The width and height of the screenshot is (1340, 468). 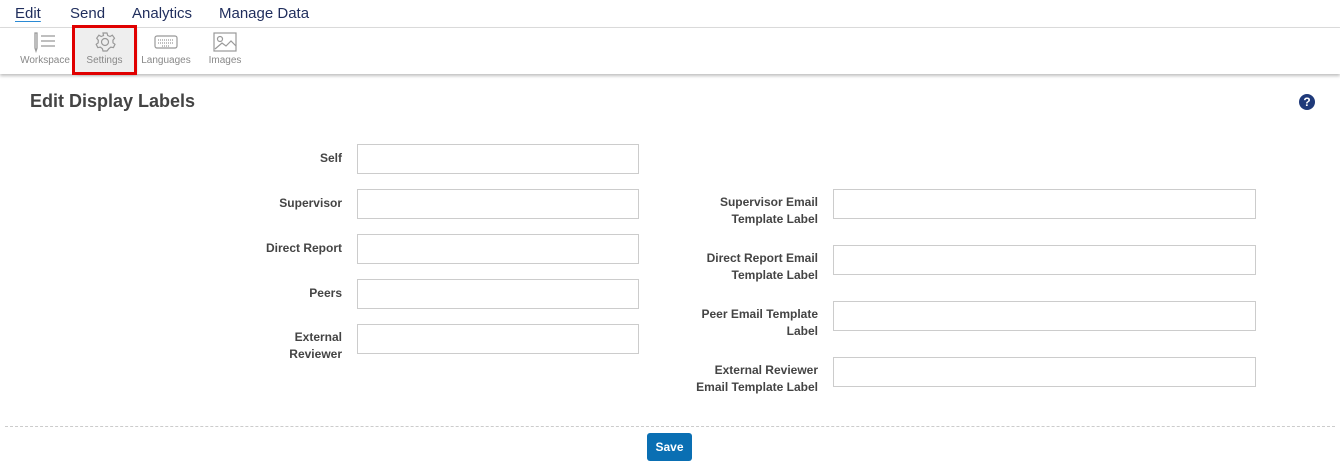 I want to click on toolbar: Workspace Settings Languages Images, so click(x=670, y=50).